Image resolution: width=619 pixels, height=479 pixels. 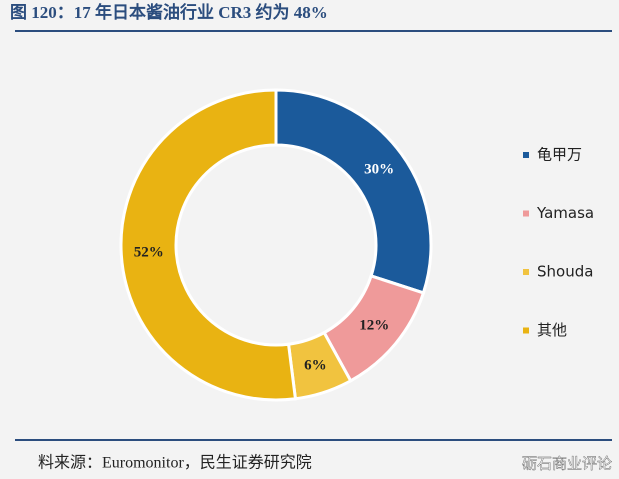 I want to click on watermark: 砺石商业评论, so click(x=567, y=464).